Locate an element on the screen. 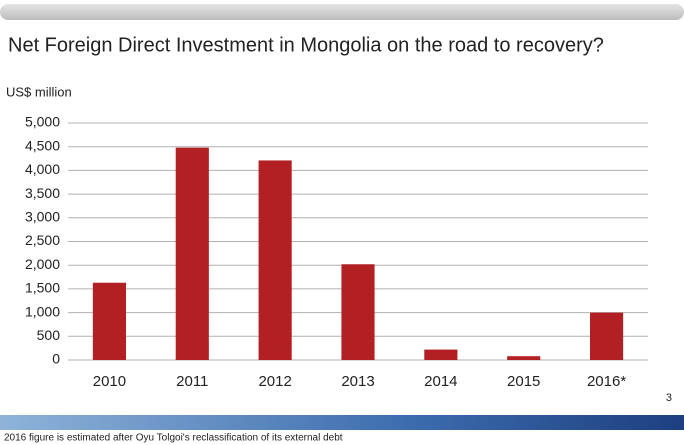 Image resolution: width=684 pixels, height=445 pixels. page-number: 3 is located at coordinates (669, 398).